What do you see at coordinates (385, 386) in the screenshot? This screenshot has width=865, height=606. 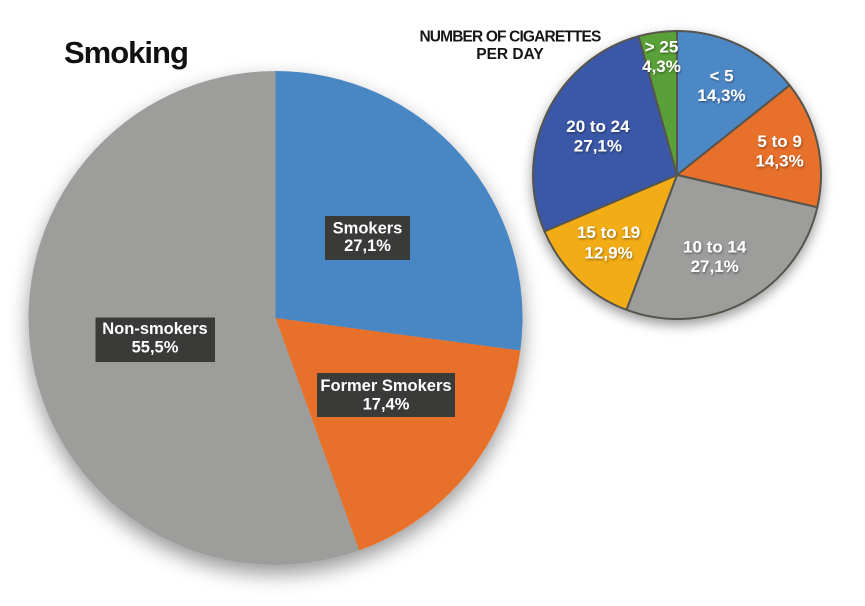 I see `svg-text: Former Smokers` at bounding box center [385, 386].